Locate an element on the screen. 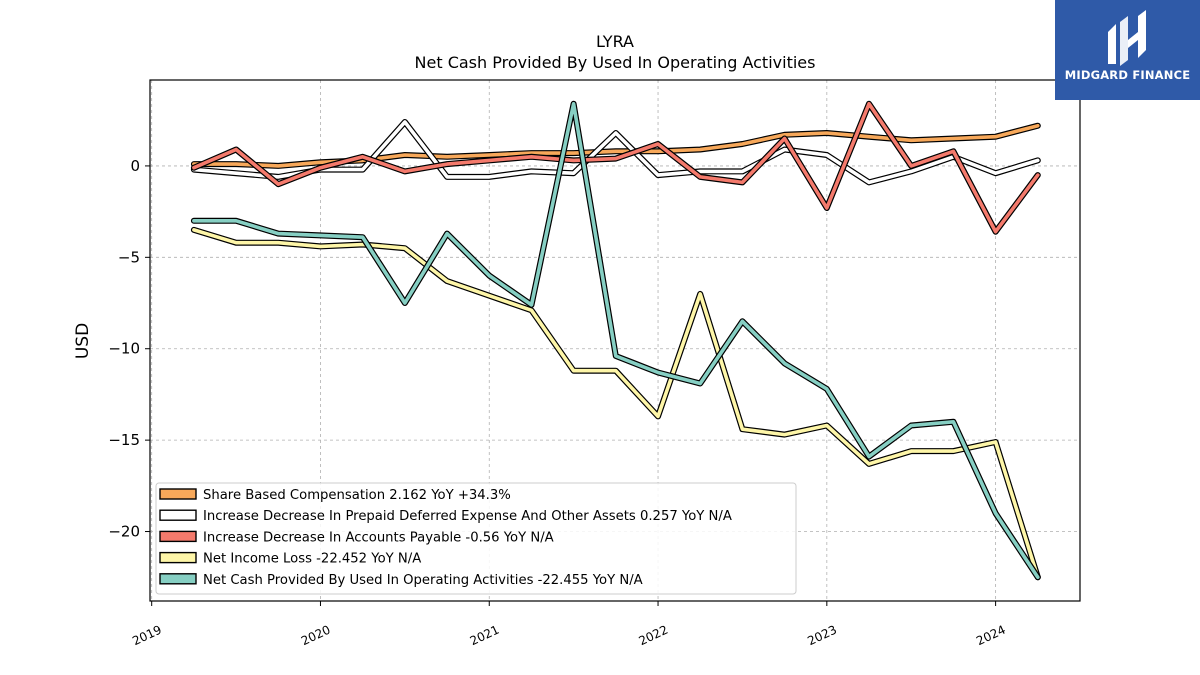  x-tick-label: 2023 is located at coordinates (822, 636).